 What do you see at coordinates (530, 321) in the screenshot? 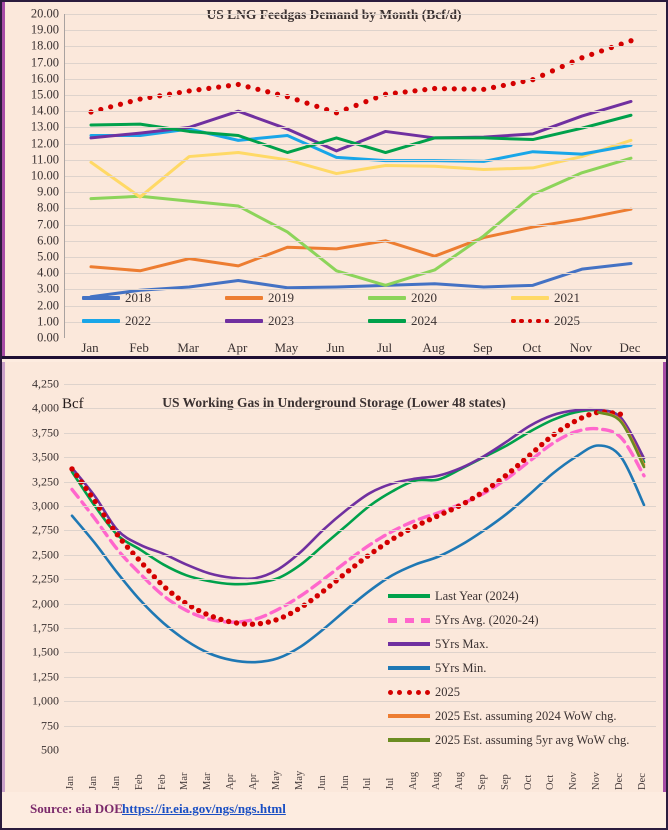
I see `legend-swatch-dotted-icon` at bounding box center [530, 321].